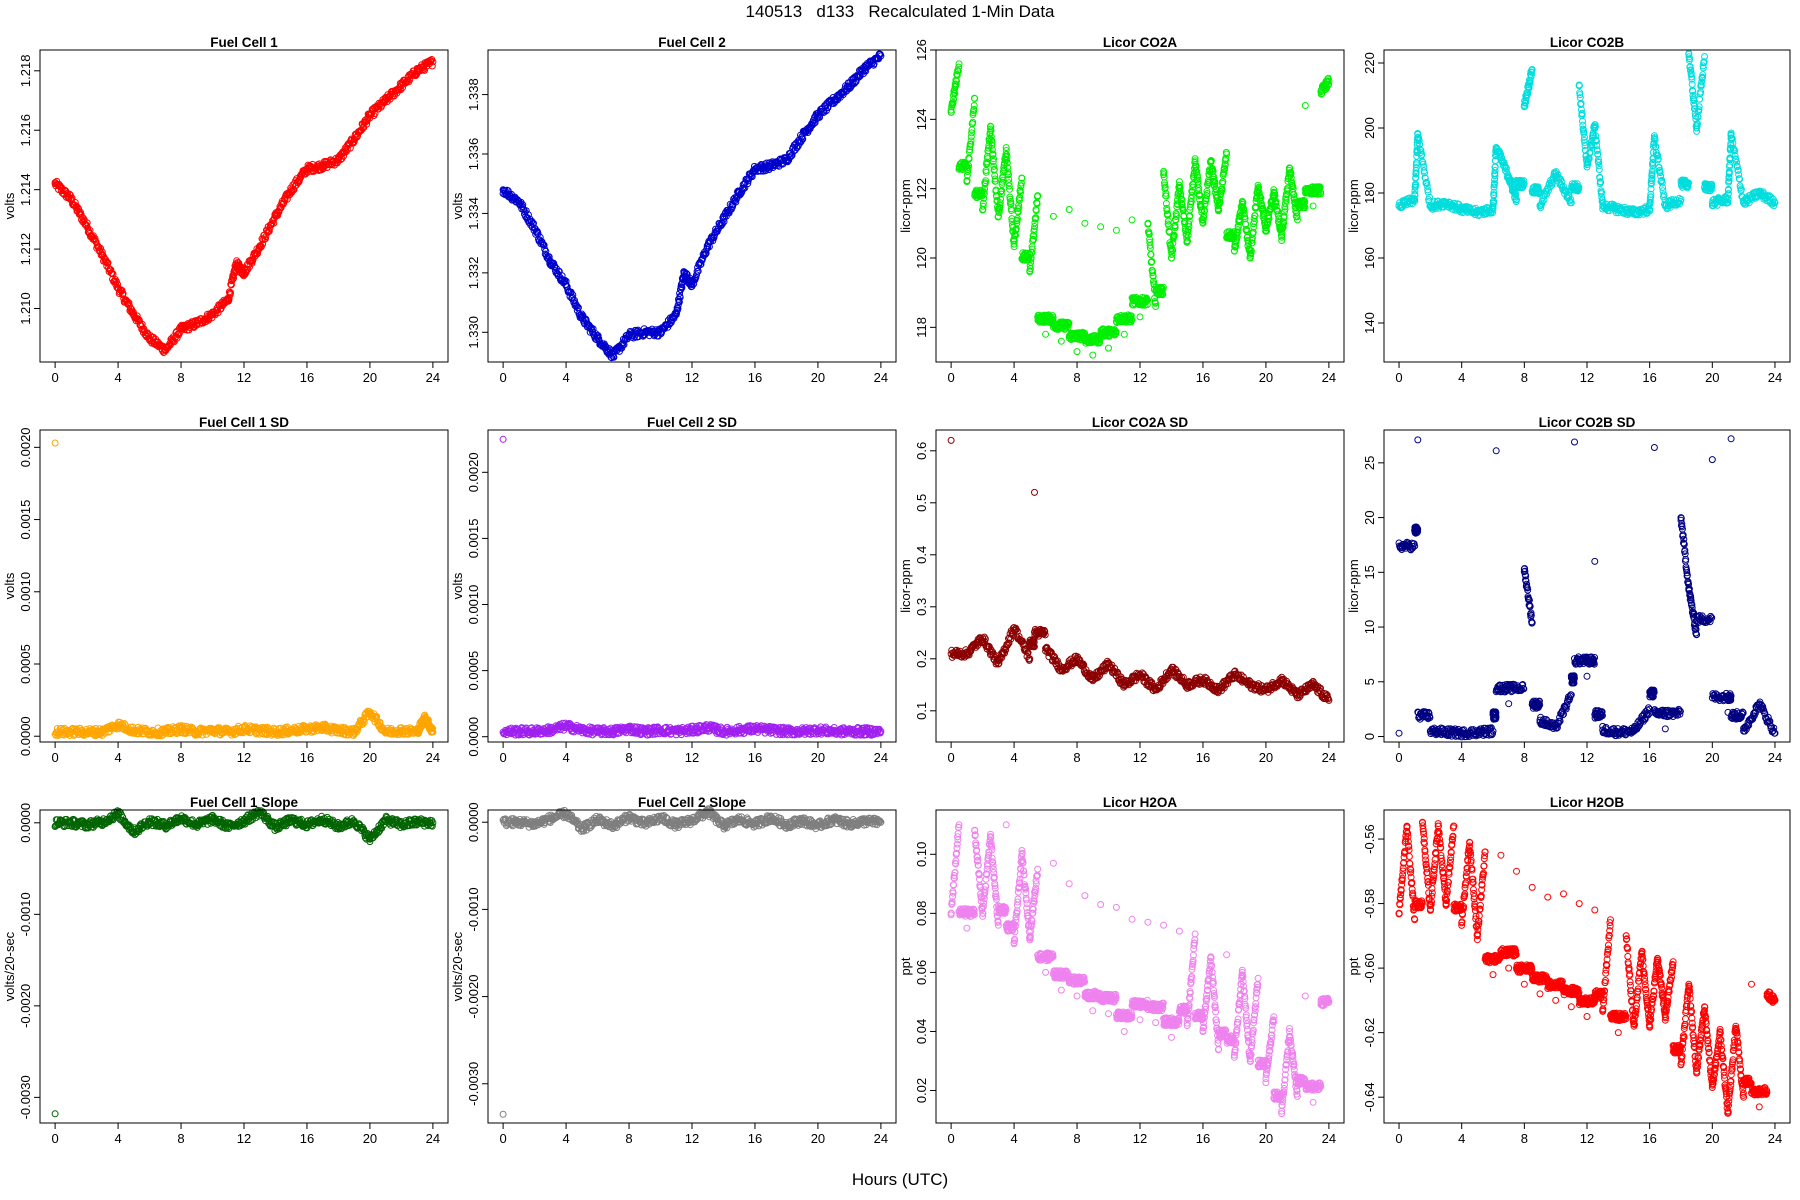 This screenshot has width=1800, height=1200. I want to click on y-tick-label: 1.214, so click(25, 189).